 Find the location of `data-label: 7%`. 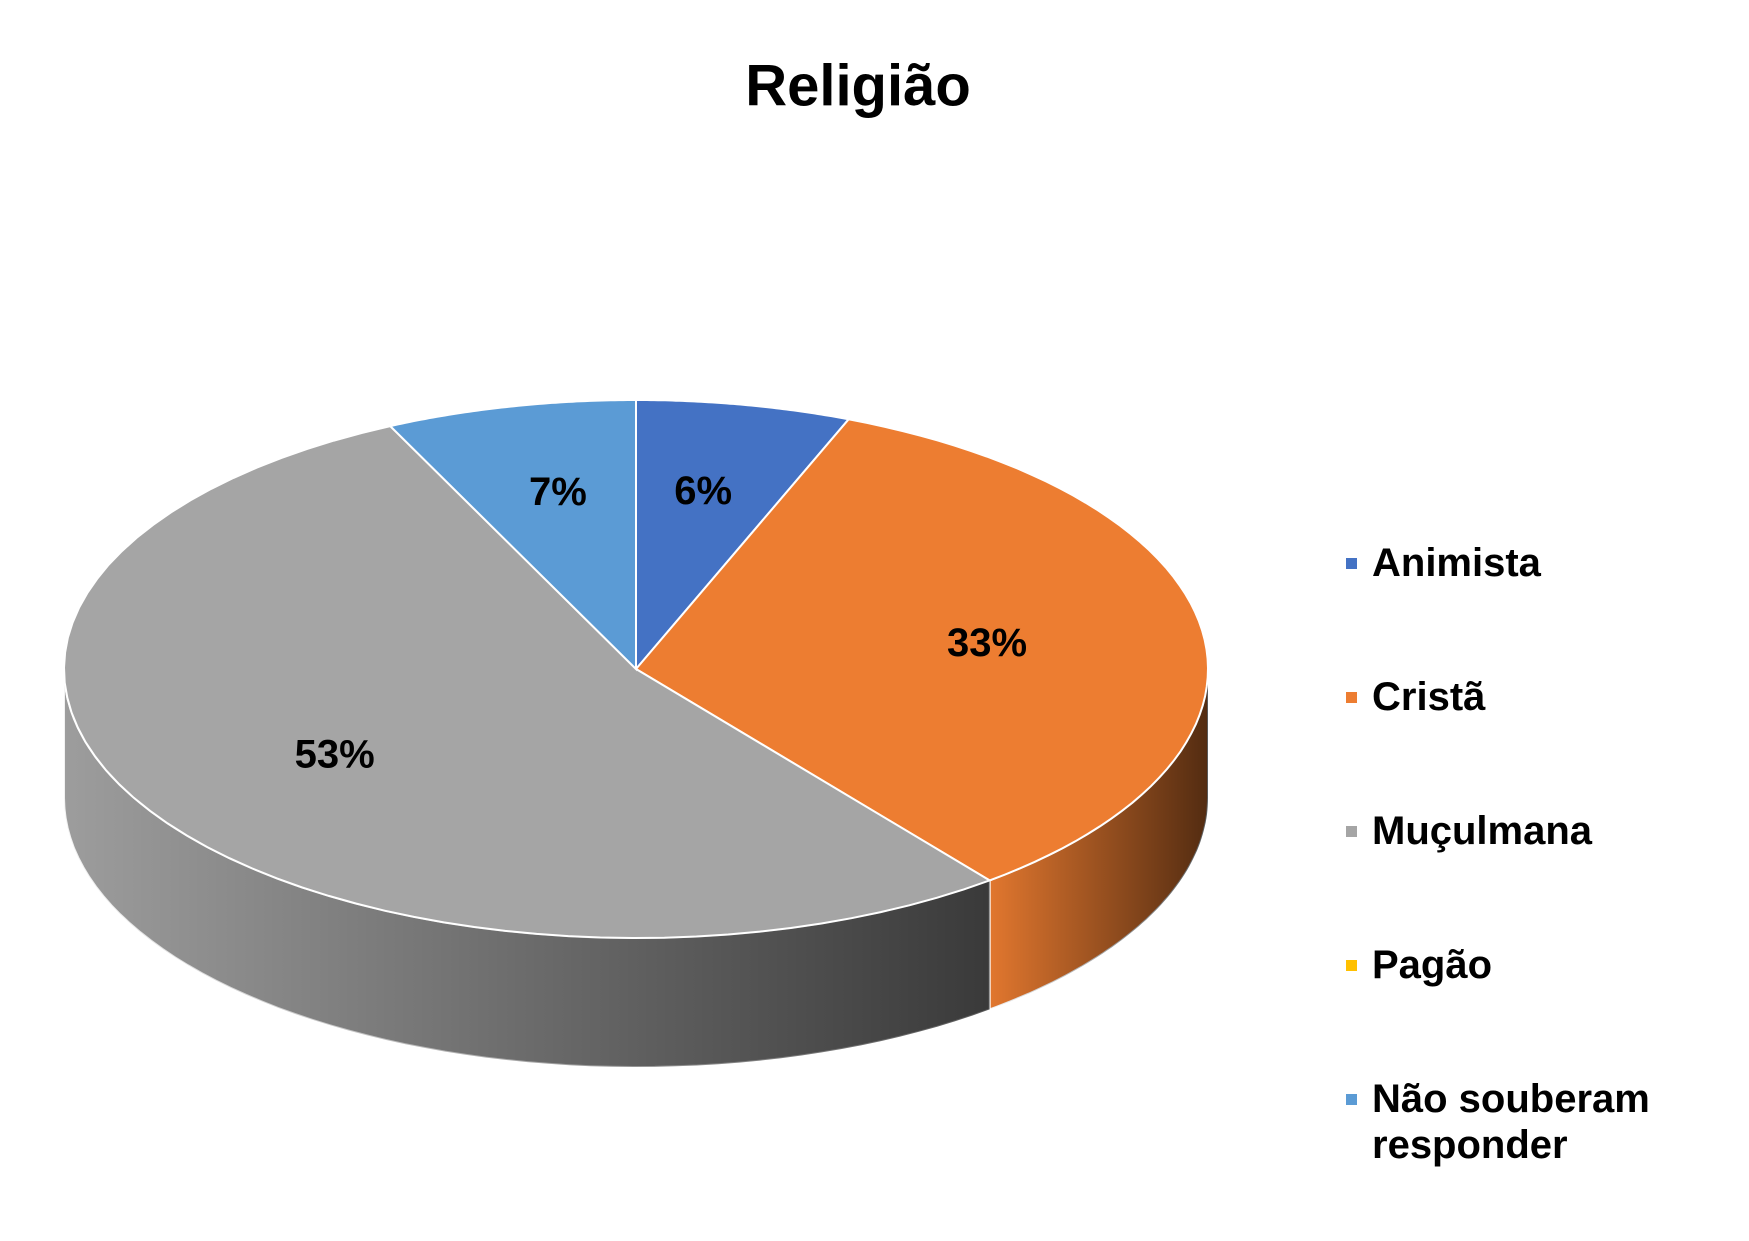

data-label: 7% is located at coordinates (558, 492).